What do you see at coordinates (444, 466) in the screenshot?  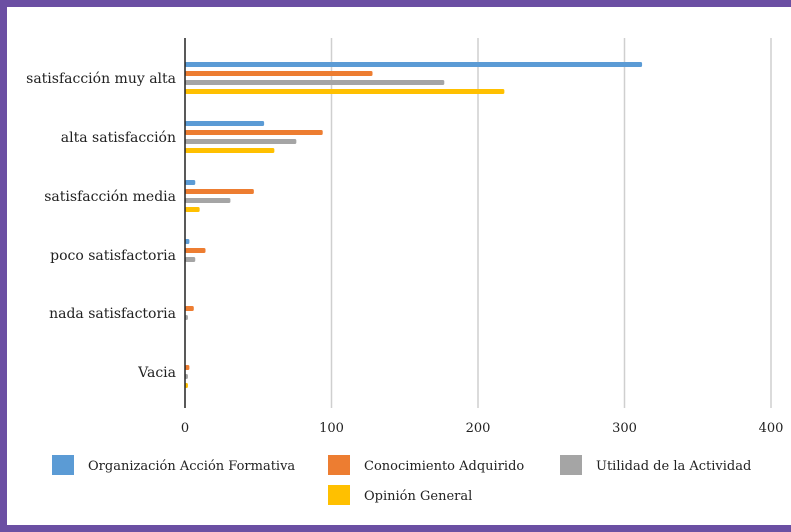 I see `legend-label: Conocimiento Adquirido` at bounding box center [444, 466].